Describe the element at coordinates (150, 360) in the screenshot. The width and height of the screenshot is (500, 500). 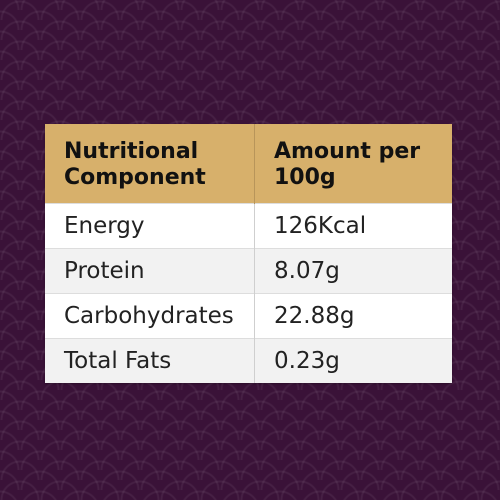
I see `row-component-cell: Total Fats` at that location.